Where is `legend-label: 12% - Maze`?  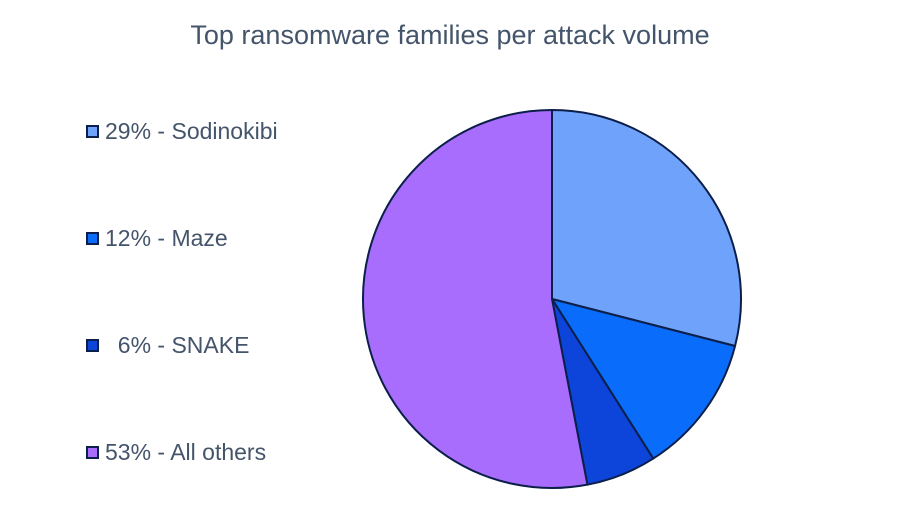 legend-label: 12% - Maze is located at coordinates (166, 237).